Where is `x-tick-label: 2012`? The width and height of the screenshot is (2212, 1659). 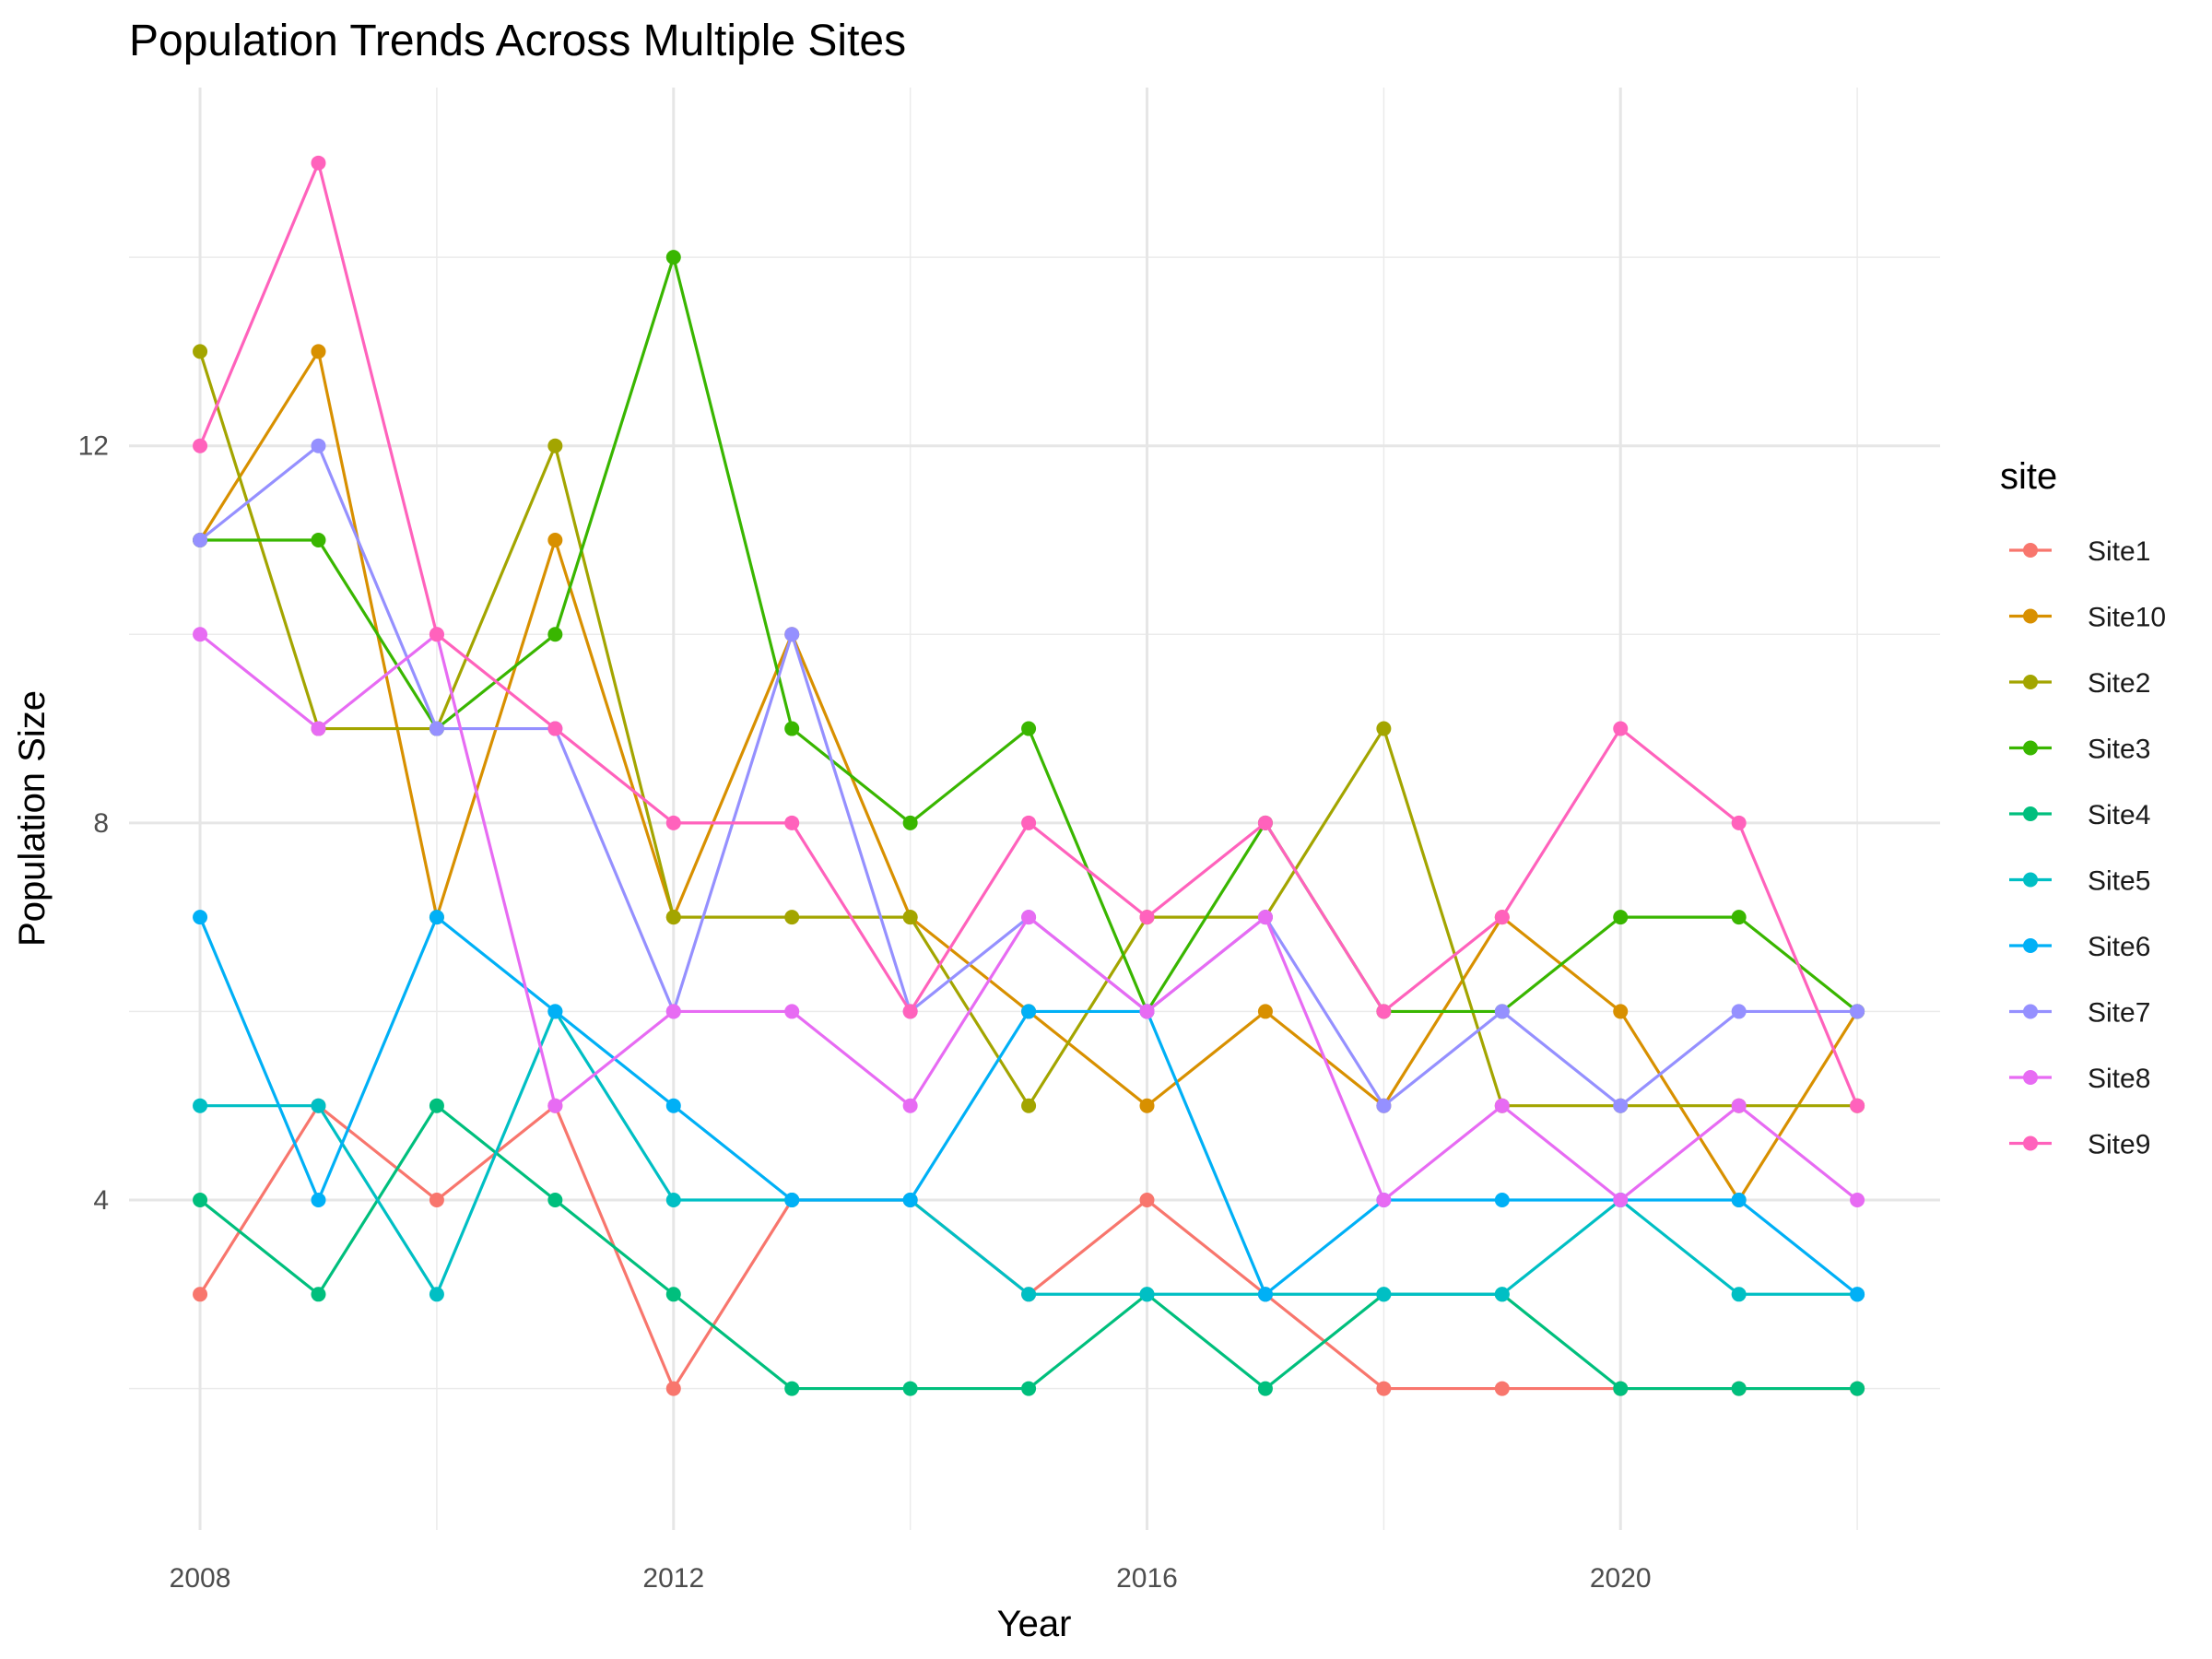
x-tick-label: 2012 is located at coordinates (673, 1578).